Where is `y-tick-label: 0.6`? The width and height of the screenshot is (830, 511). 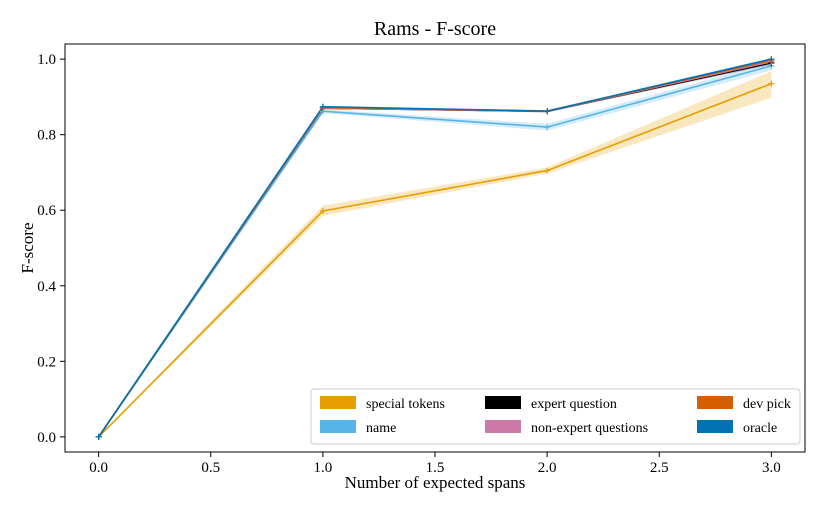
y-tick-label: 0.6 is located at coordinates (46, 211).